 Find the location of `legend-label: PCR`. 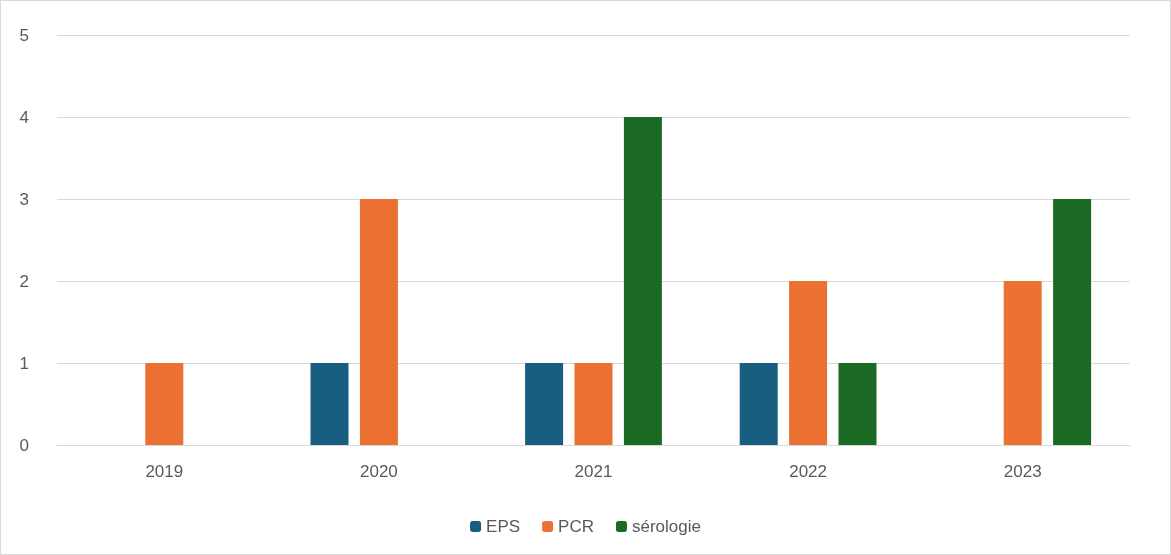

legend-label: PCR is located at coordinates (576, 526).